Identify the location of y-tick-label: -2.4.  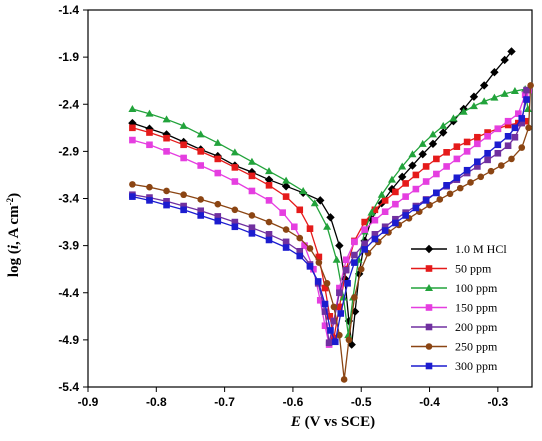
(68, 104).